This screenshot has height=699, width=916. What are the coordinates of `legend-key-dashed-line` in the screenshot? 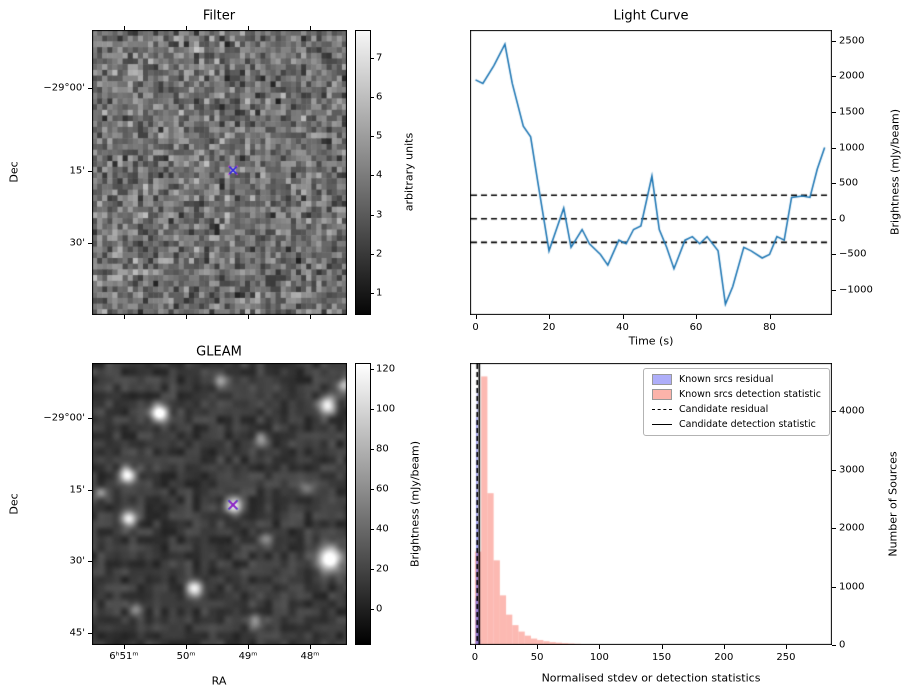 It's located at (662, 409).